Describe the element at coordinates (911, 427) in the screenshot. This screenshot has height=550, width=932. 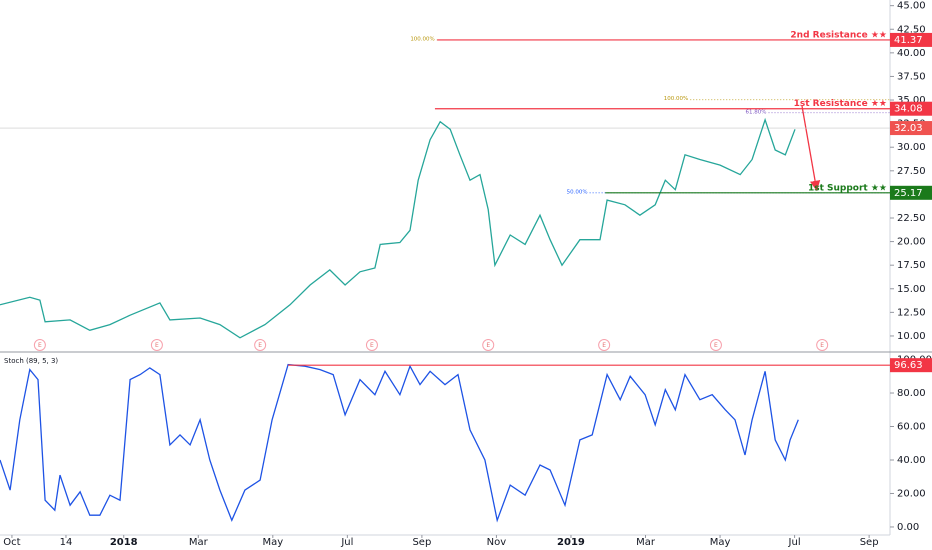
I see `y-tick-label: 60.00` at that location.